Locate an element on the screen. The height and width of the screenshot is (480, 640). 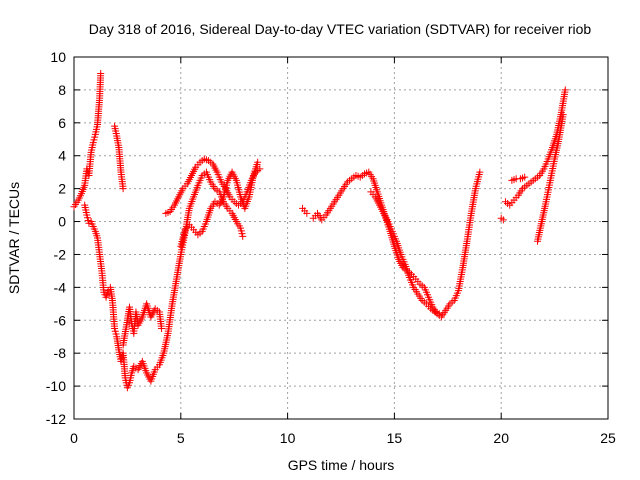
x-axis-label: GPS time / hours is located at coordinates (341, 465).